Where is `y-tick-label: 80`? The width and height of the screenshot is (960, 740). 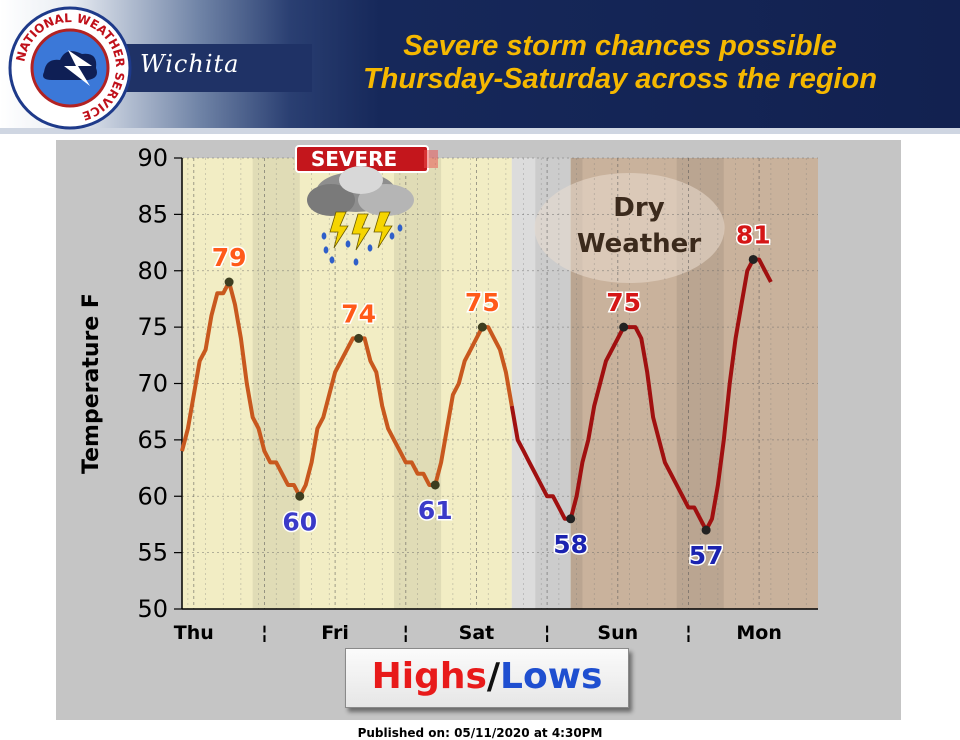
y-tick-label: 80 is located at coordinates (152, 271).